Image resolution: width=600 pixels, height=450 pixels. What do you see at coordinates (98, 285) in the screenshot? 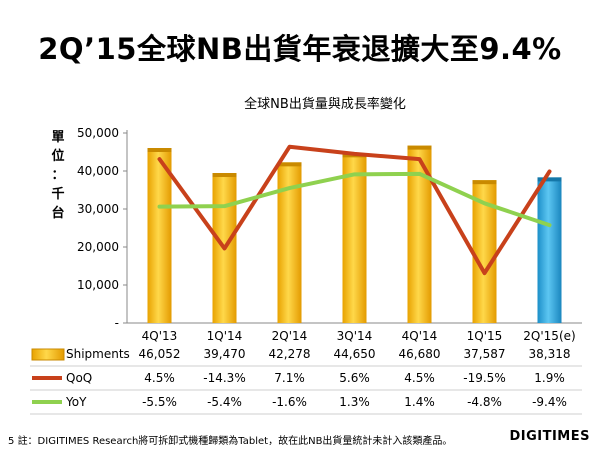
I see `y-tick-label: 10,000` at bounding box center [98, 285].